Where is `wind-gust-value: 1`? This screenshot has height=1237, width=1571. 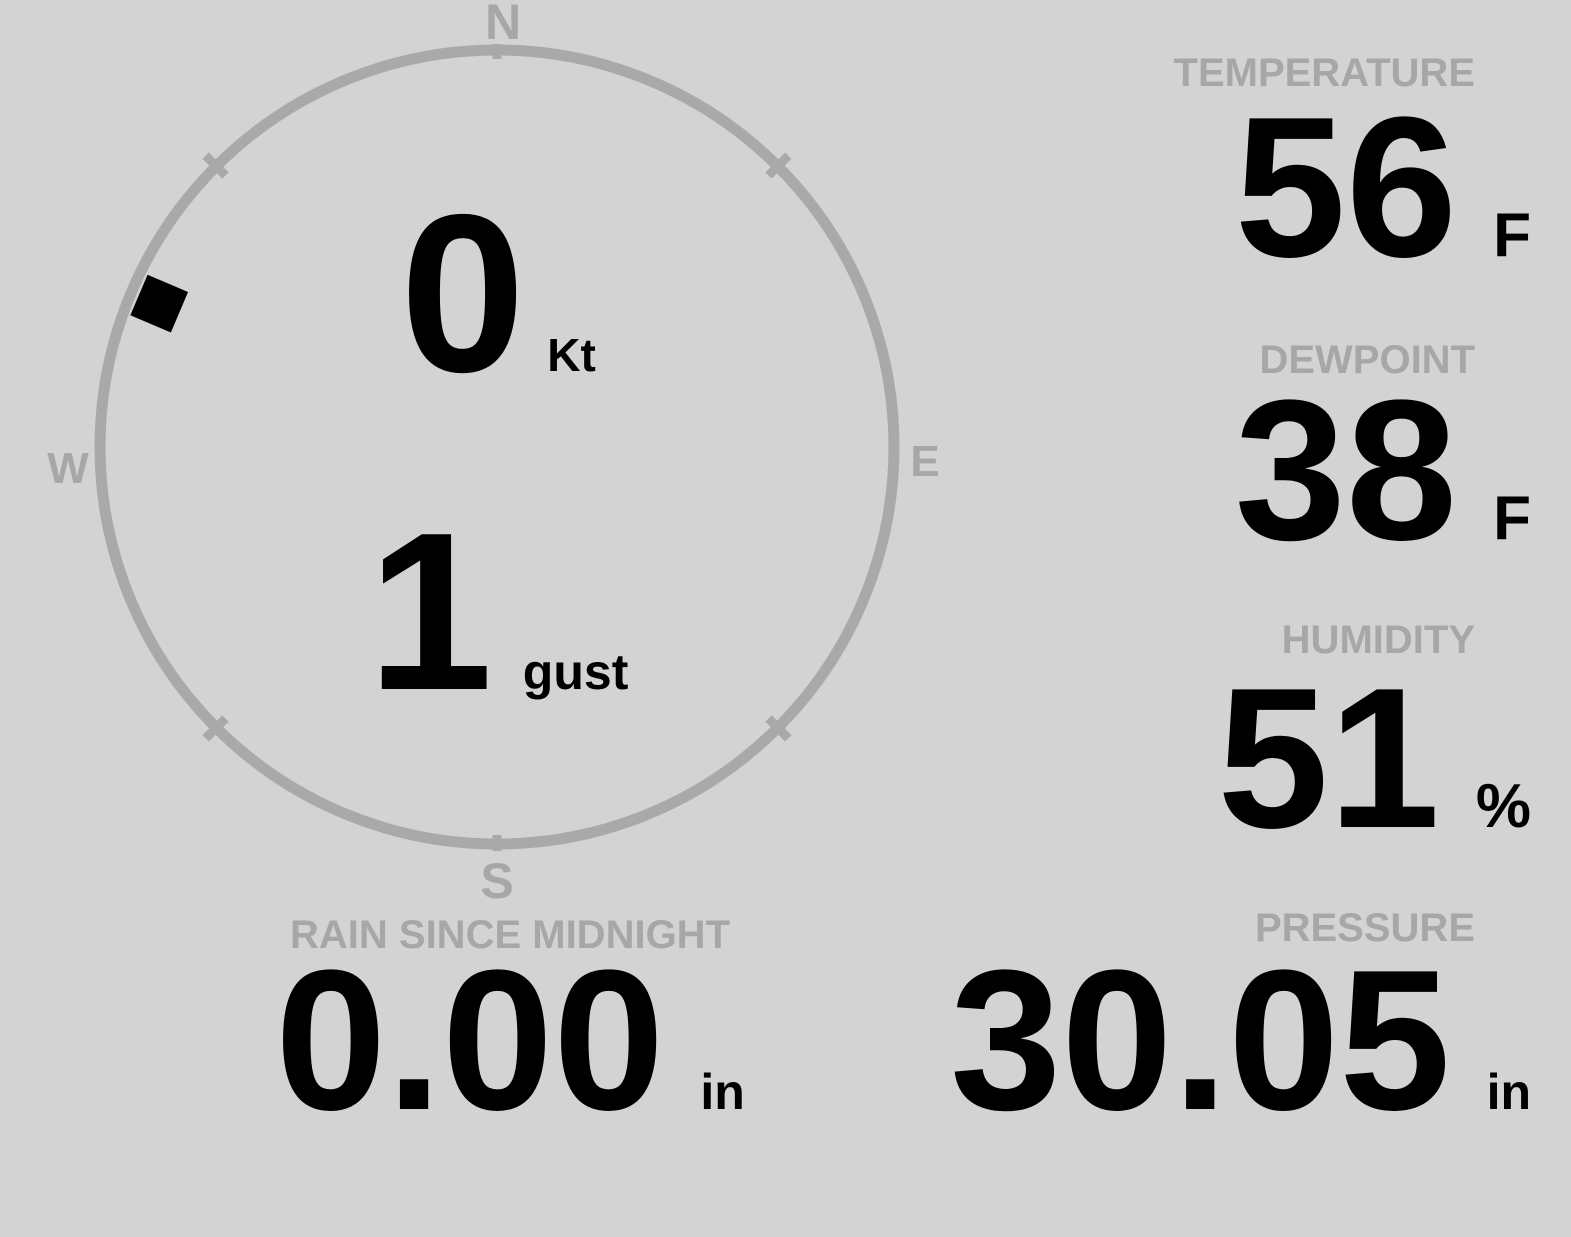 wind-gust-value: 1 is located at coordinates (430, 611).